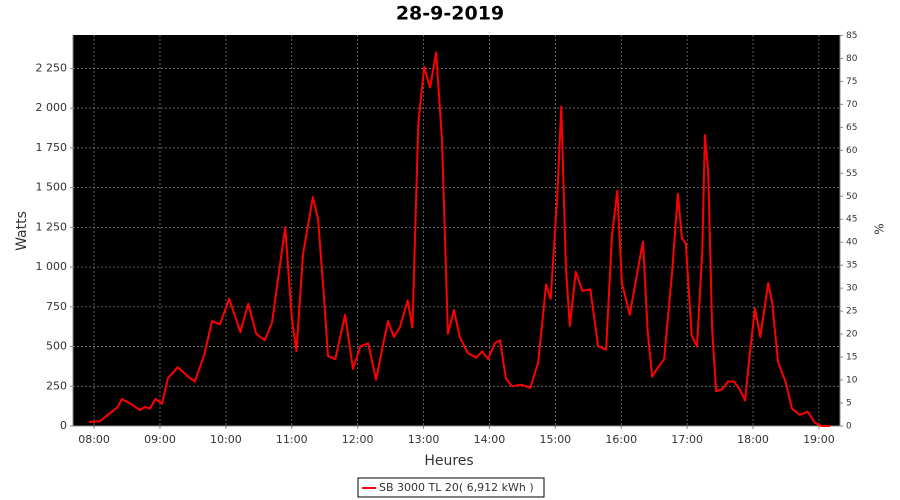  What do you see at coordinates (819, 439) in the screenshot?
I see `x-tick-label: 19:00` at bounding box center [819, 439].